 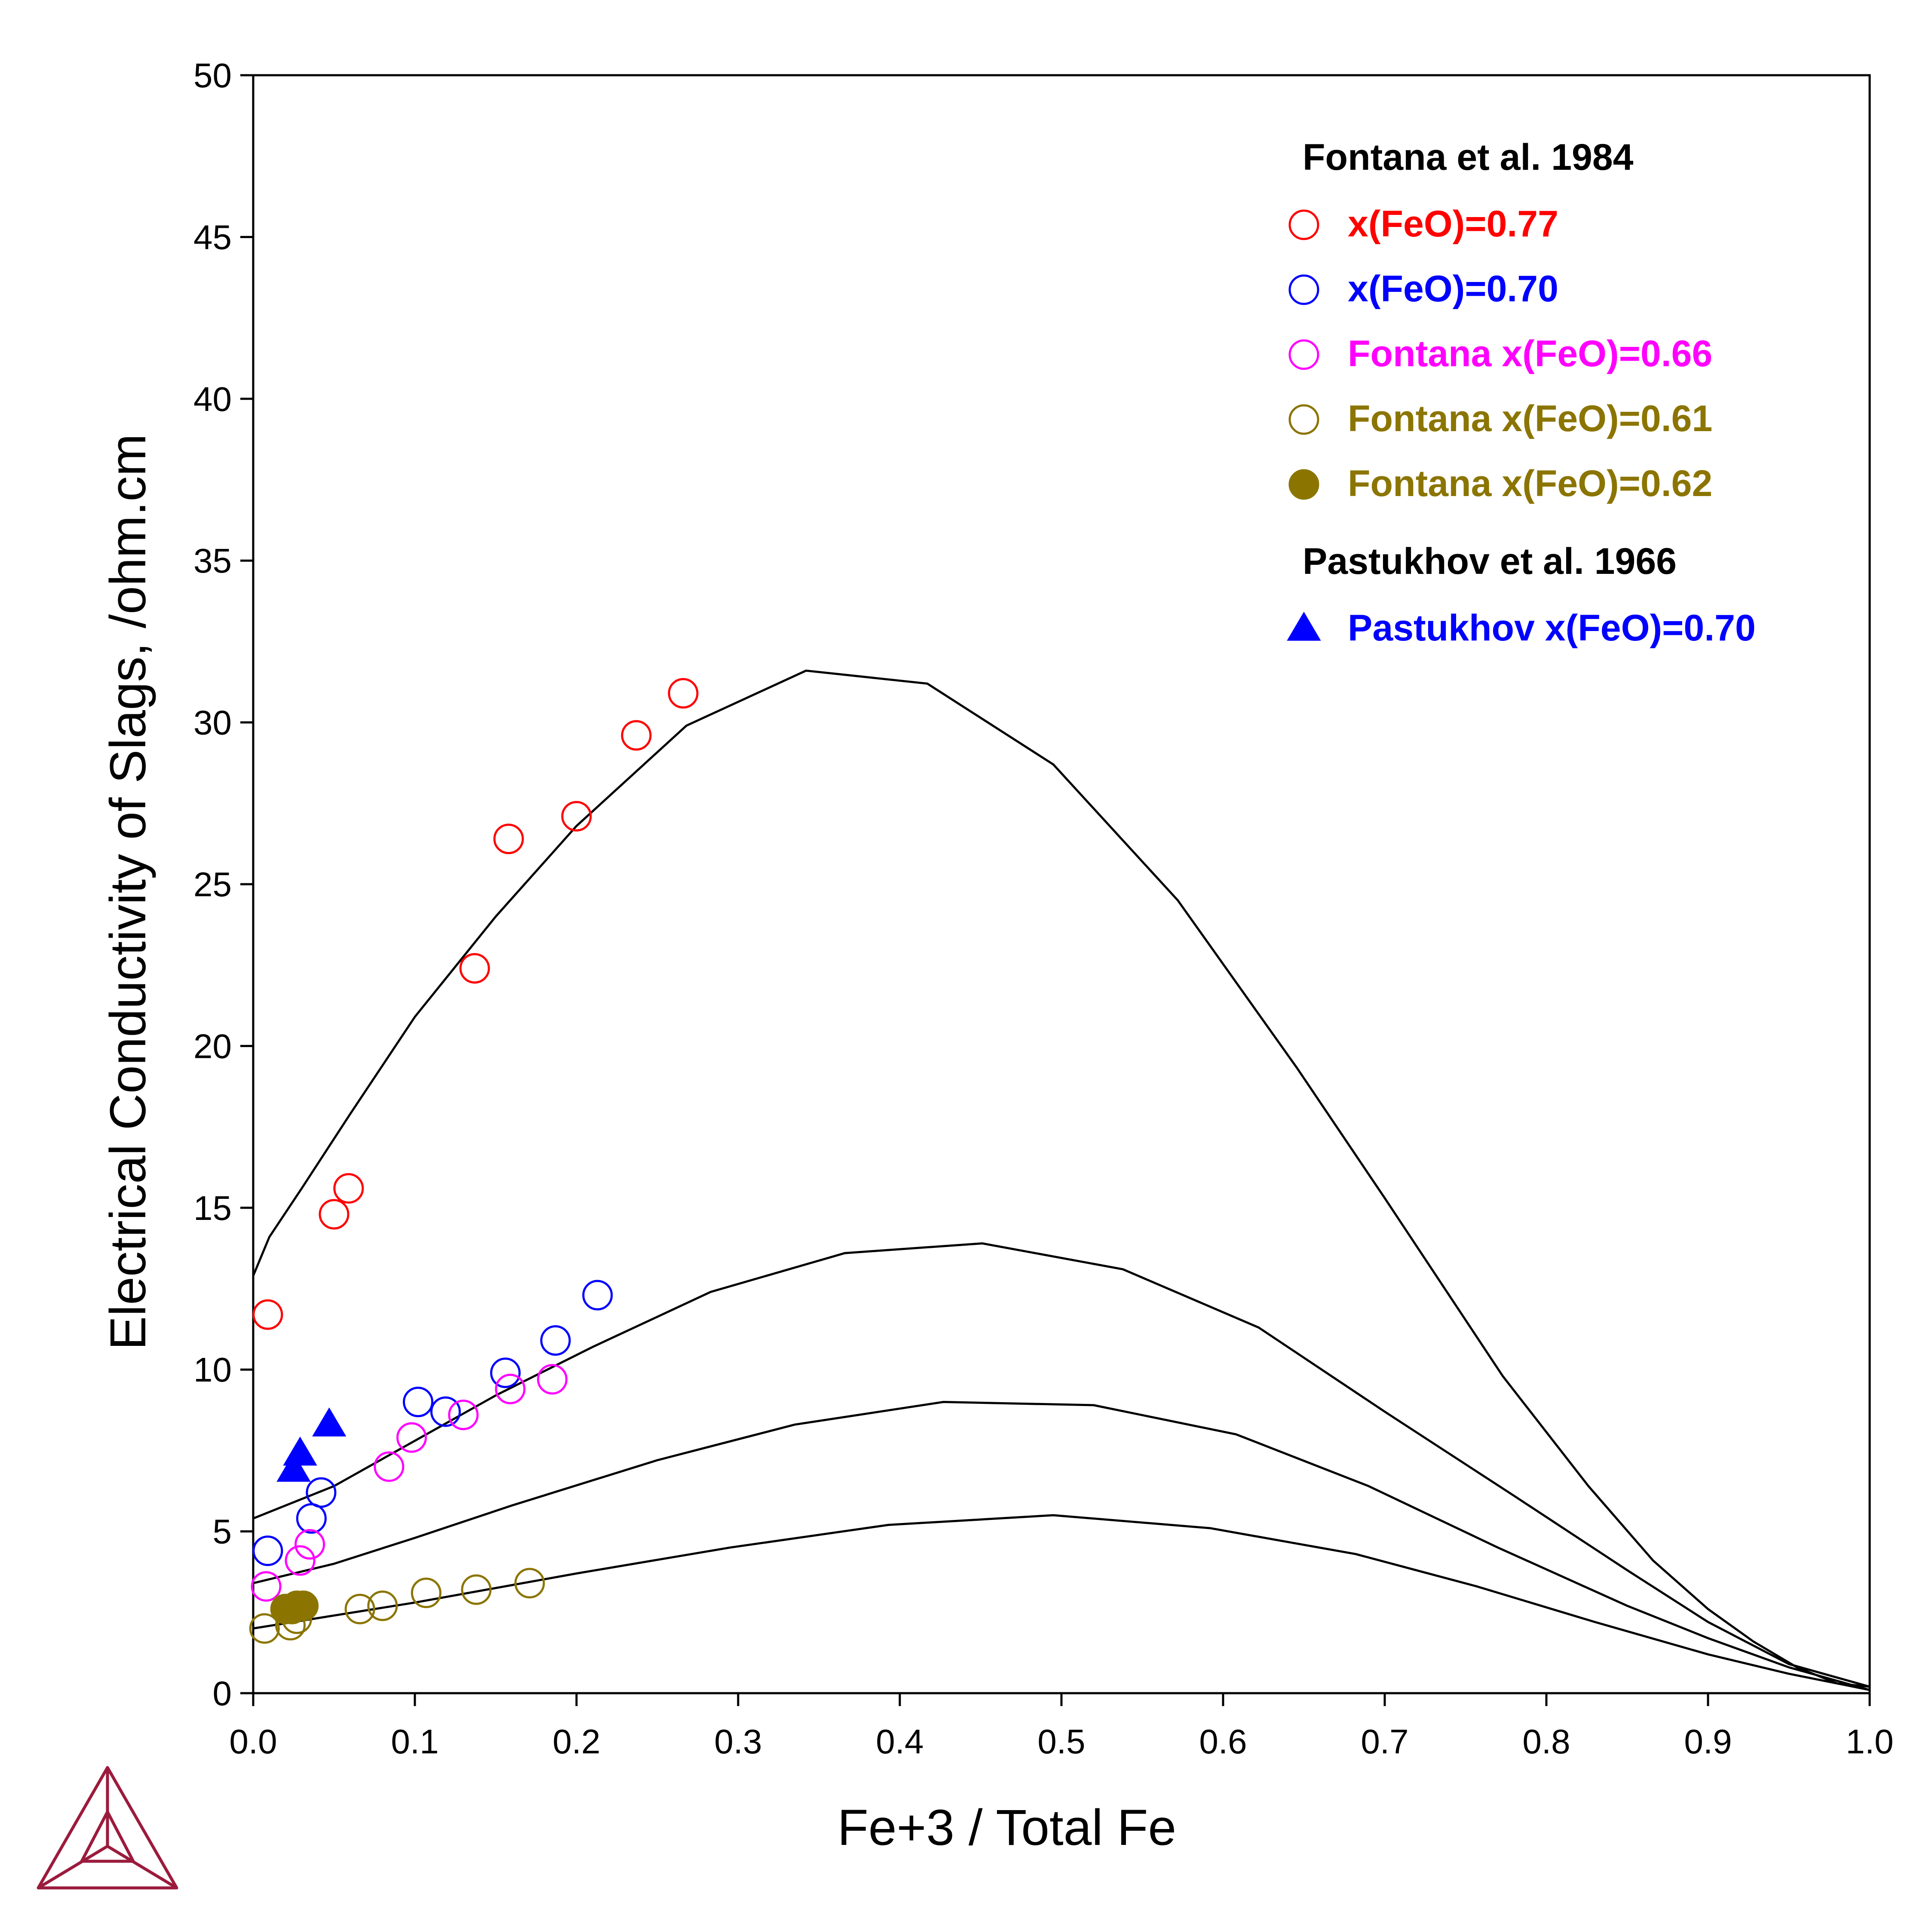 I want to click on logo-inner-triangle, so click(x=107, y=1836).